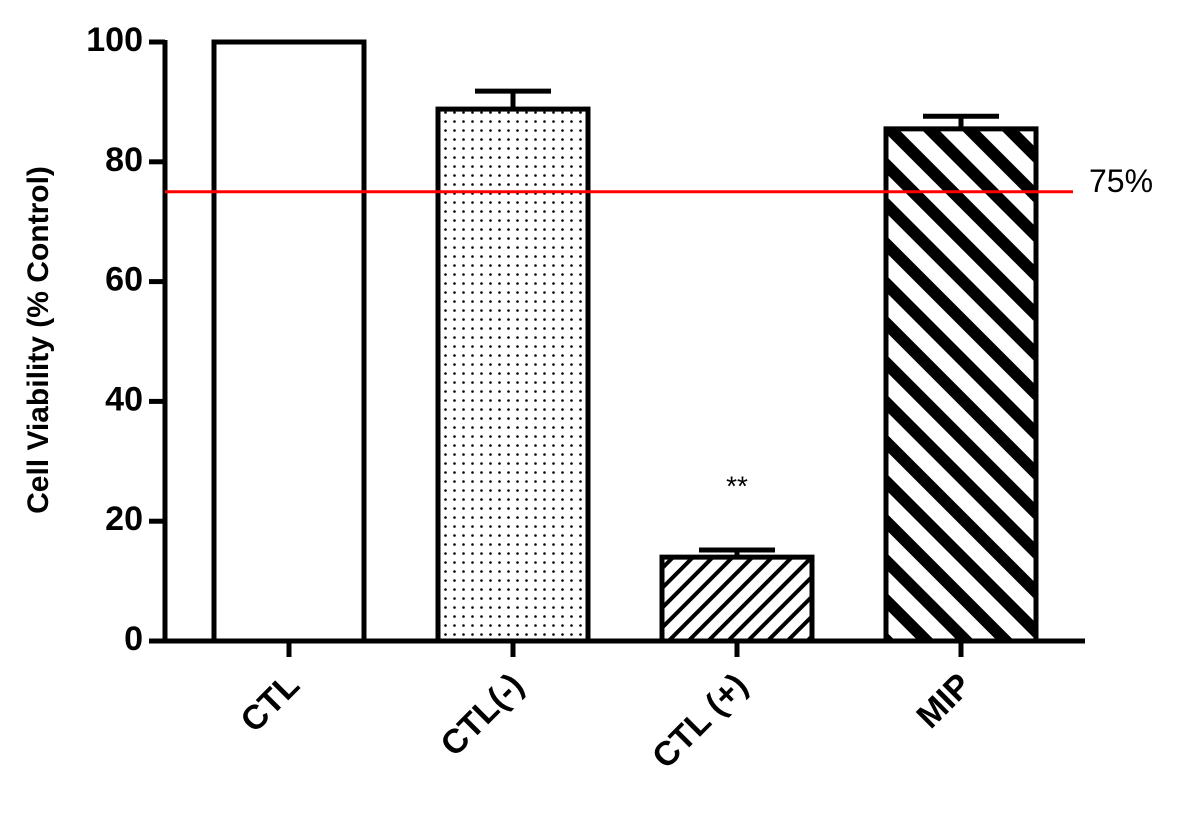 The width and height of the screenshot is (1193, 821). What do you see at coordinates (124, 280) in the screenshot?
I see `y-tick-label: 60` at bounding box center [124, 280].